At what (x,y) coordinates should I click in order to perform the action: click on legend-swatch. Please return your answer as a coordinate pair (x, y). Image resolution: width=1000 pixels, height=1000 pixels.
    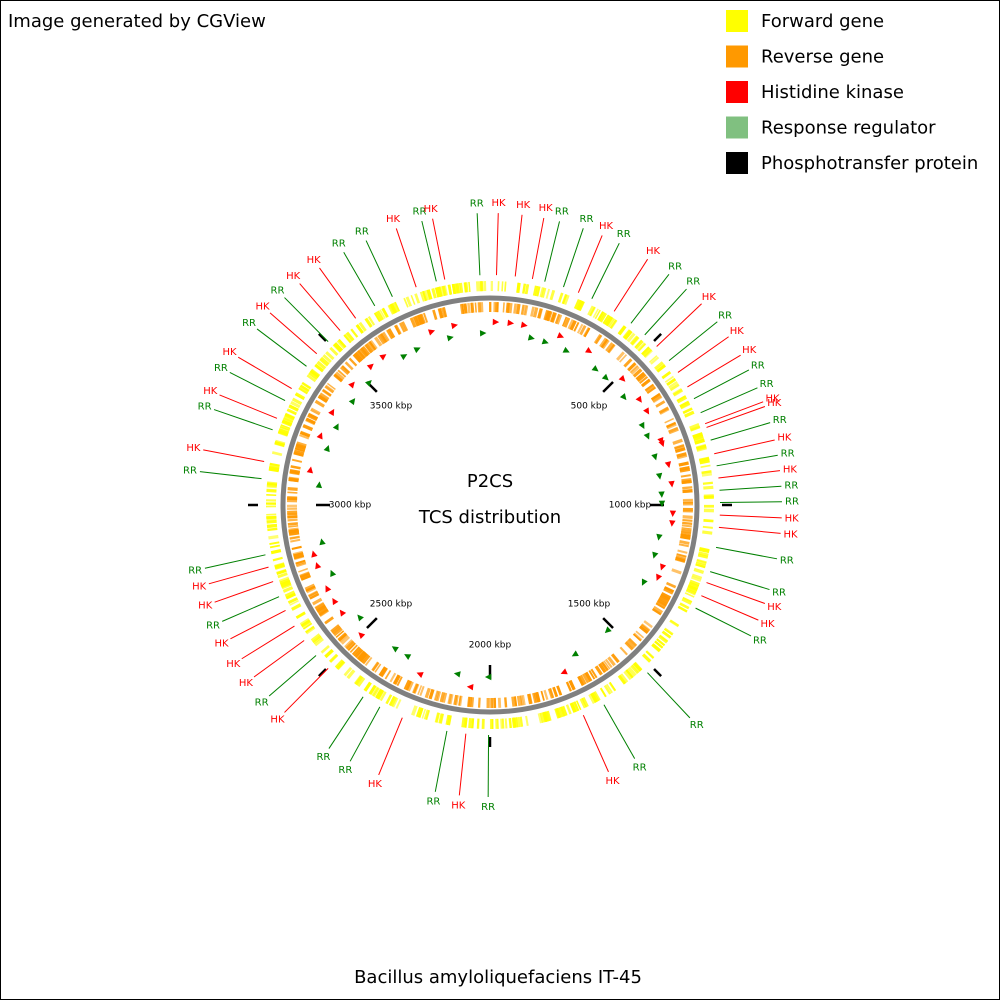
    Looking at the image, I should click on (737, 127).